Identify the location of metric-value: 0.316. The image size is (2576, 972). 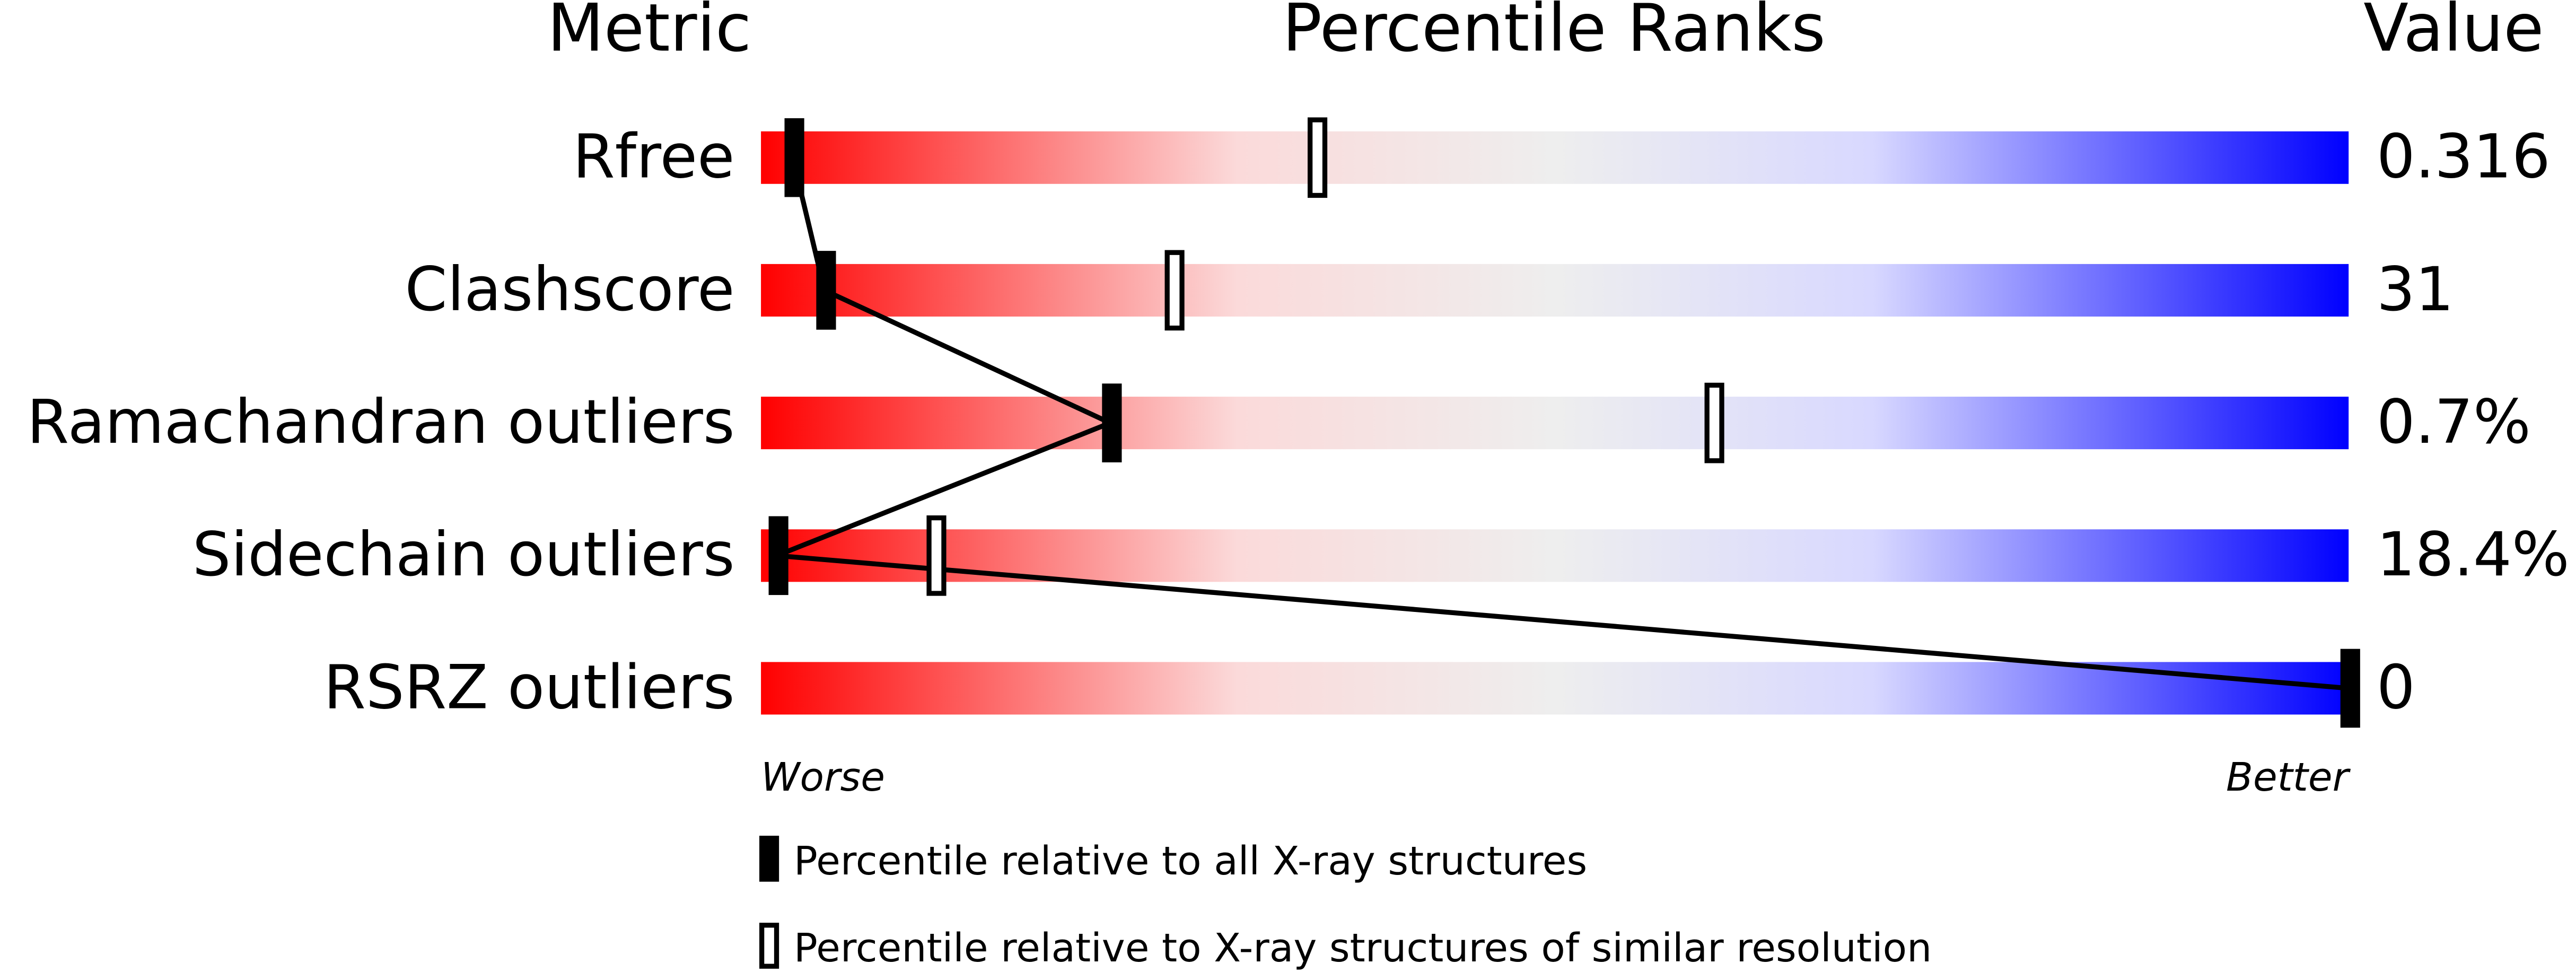
(2464, 157).